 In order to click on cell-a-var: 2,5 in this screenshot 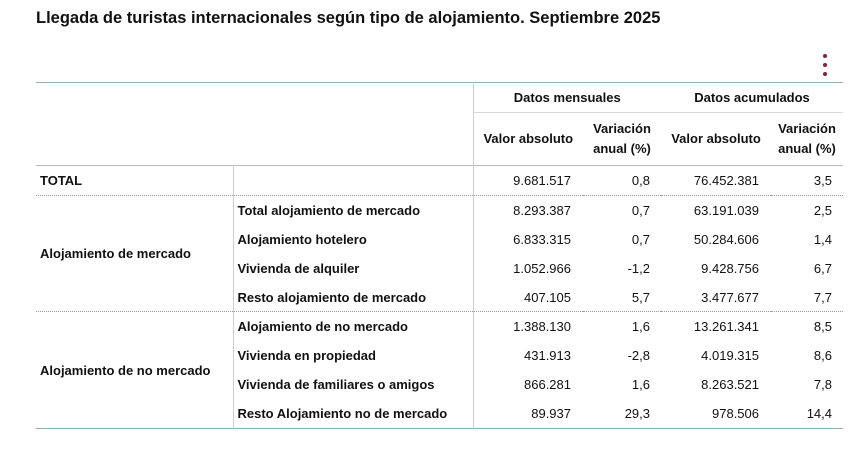, I will do `click(822, 210)`.